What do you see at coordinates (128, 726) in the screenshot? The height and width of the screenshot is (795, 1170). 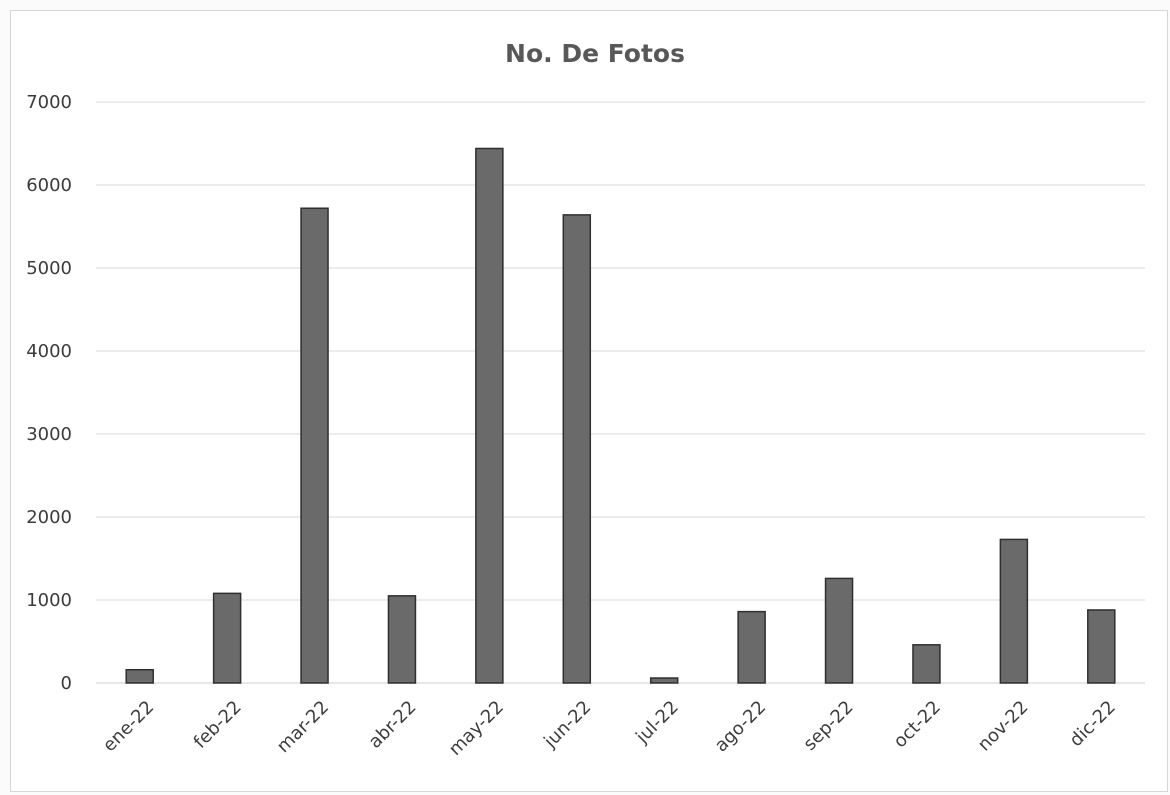 I see `x-tick-label: ene-22` at bounding box center [128, 726].